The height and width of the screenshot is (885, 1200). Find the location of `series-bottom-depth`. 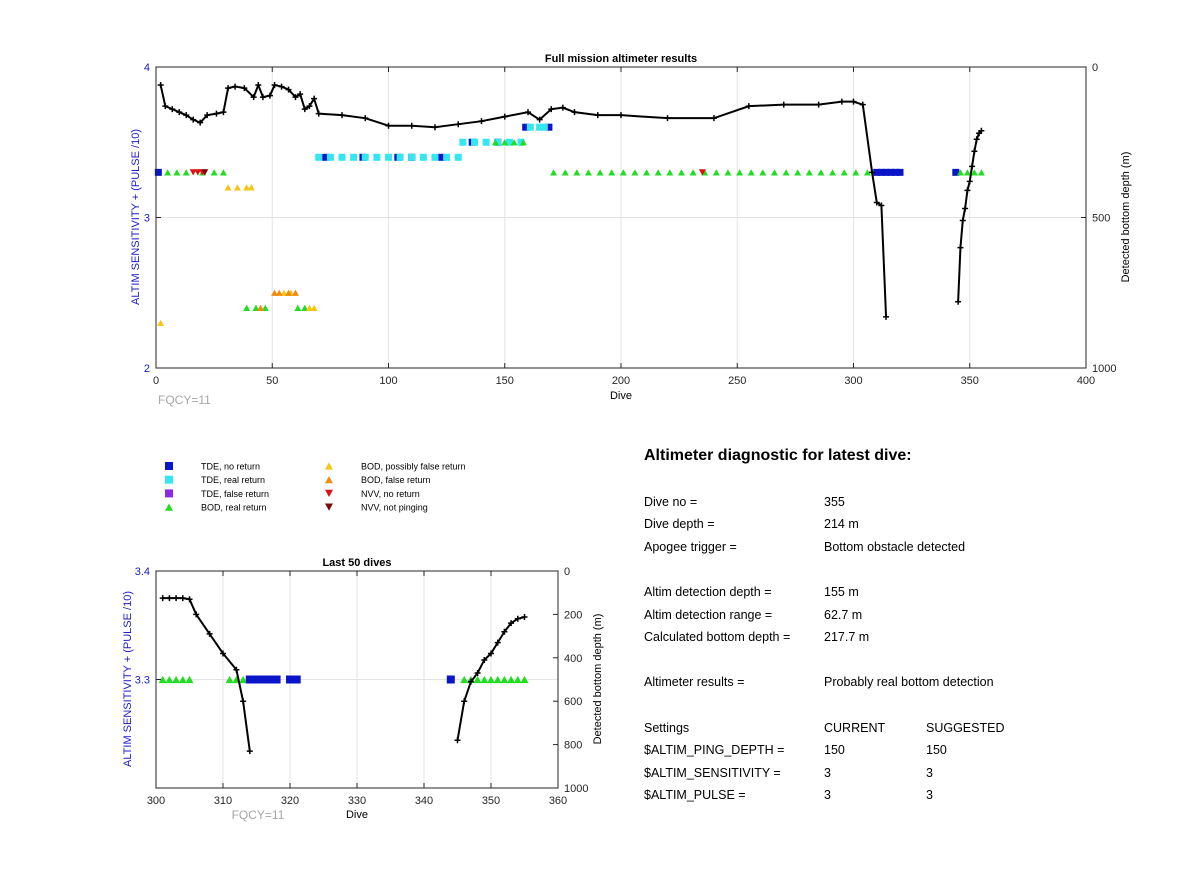

series-bottom-depth is located at coordinates (343, 675).